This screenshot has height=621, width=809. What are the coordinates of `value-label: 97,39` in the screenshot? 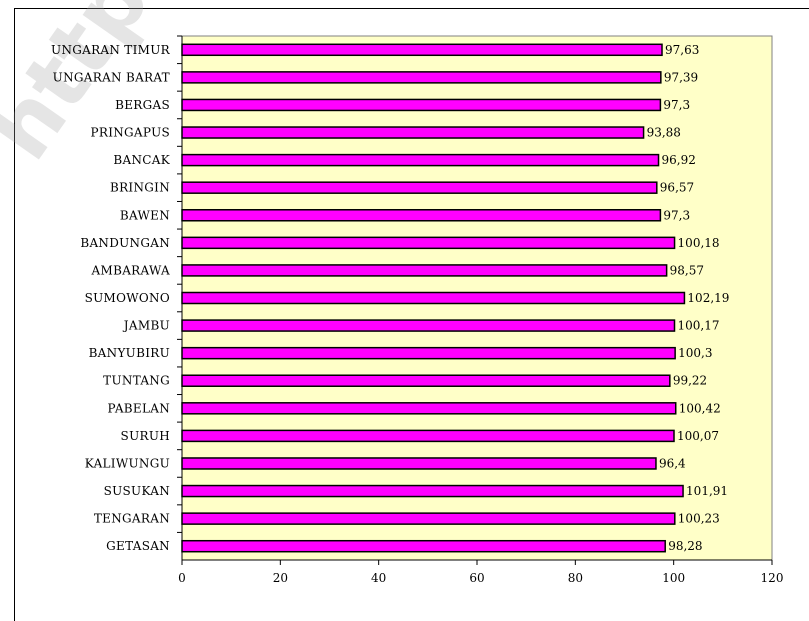 It's located at (681, 77).